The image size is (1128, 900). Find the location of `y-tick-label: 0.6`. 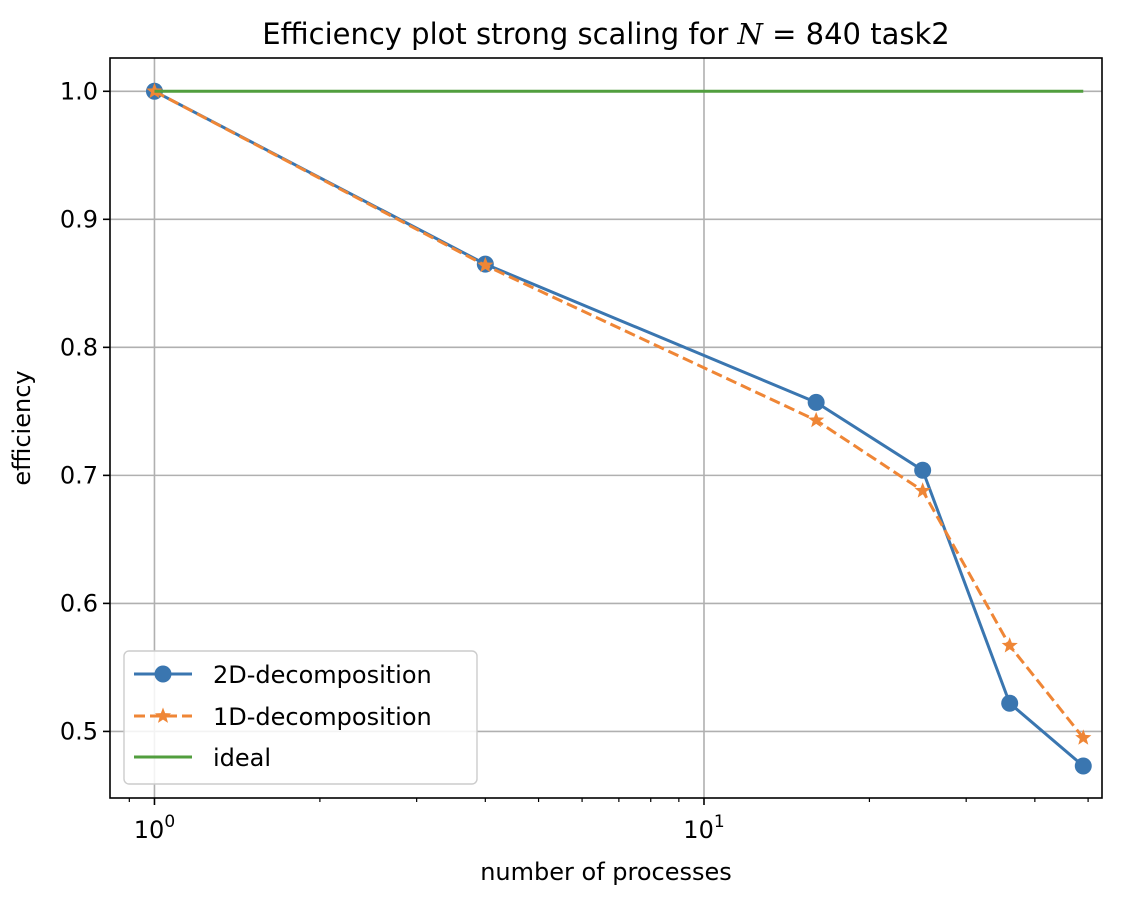

y-tick-label: 0.6 is located at coordinates (79, 603).